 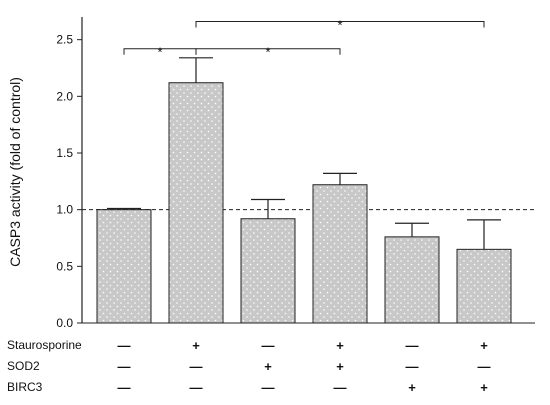 What do you see at coordinates (44, 345) in the screenshot?
I see `condition-label: Staurosporine` at bounding box center [44, 345].